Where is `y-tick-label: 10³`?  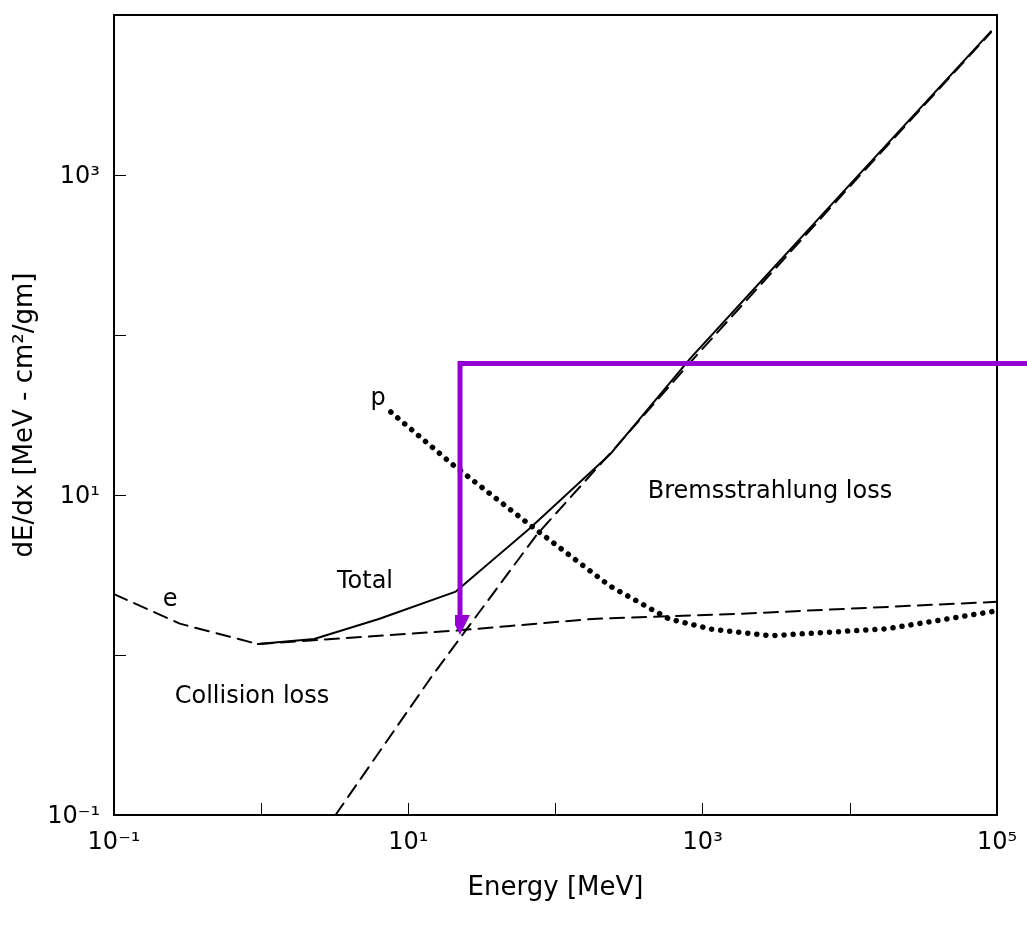 y-tick-label: 10³ is located at coordinates (79, 175).